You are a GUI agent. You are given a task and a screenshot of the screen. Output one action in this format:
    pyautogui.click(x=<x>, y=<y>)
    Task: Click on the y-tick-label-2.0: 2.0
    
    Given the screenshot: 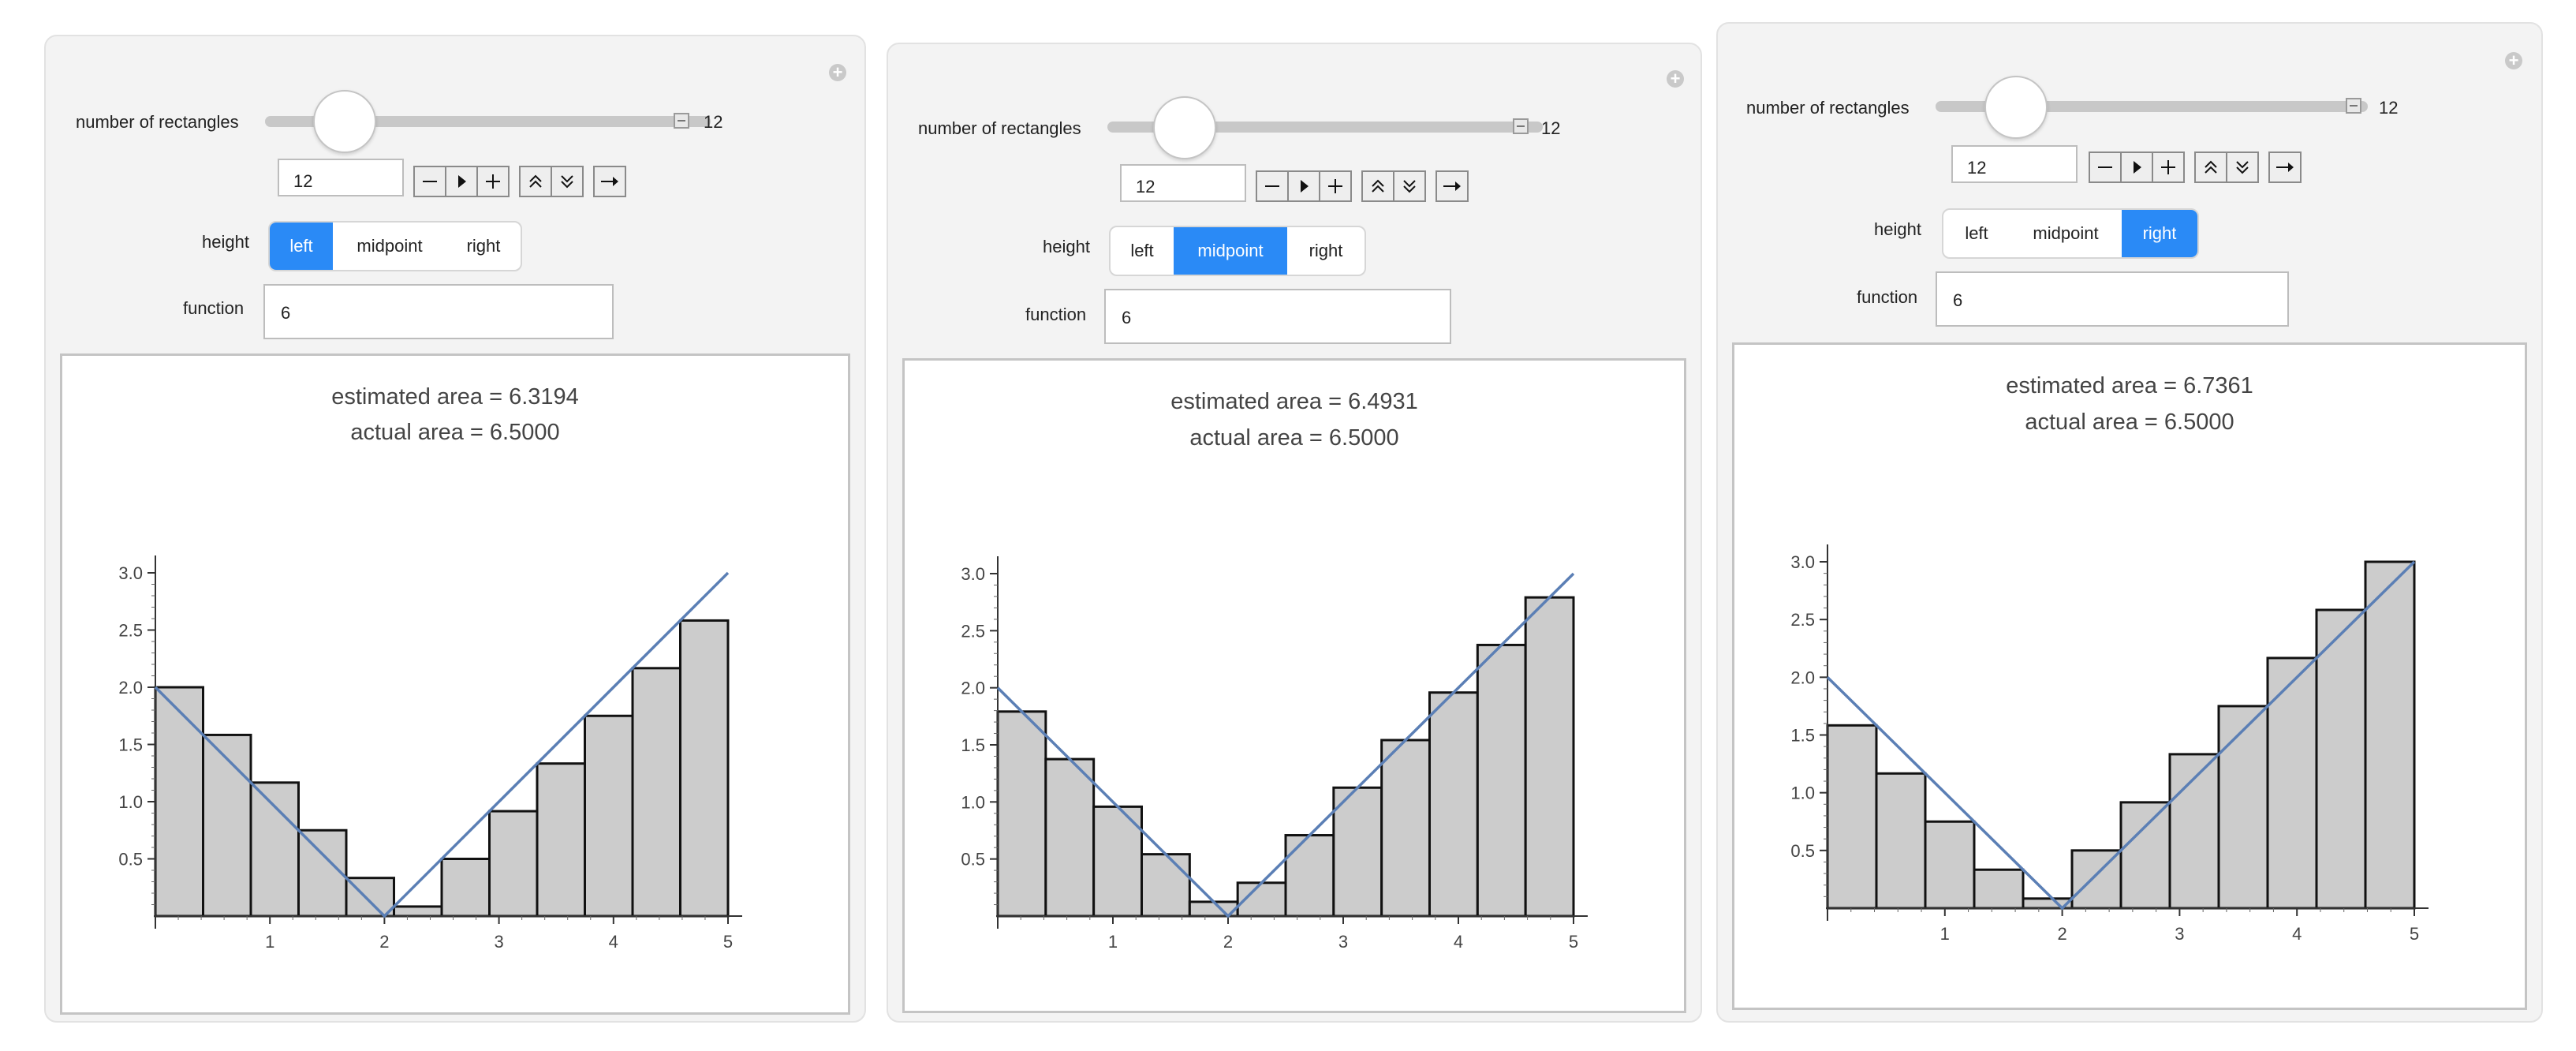 What is the action you would take?
    pyautogui.click(x=973, y=689)
    